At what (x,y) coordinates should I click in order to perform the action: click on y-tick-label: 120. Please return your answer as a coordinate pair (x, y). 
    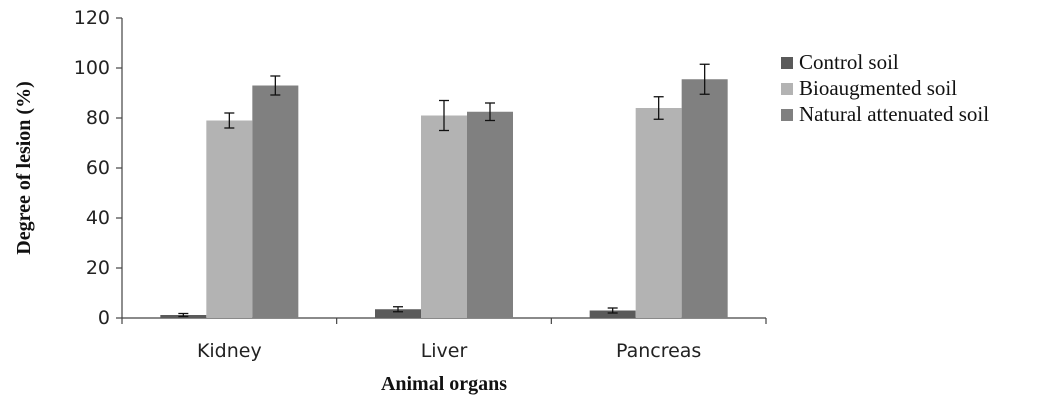
    Looking at the image, I should click on (92, 18).